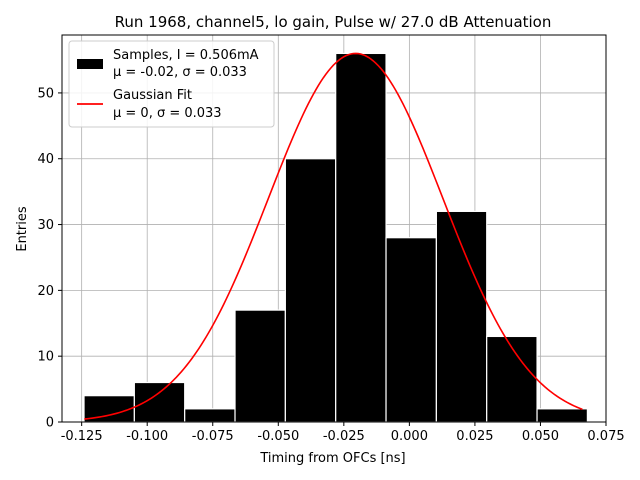  Describe the element at coordinates (82, 436) in the screenshot. I see `x-tick-label: -0.125` at that location.